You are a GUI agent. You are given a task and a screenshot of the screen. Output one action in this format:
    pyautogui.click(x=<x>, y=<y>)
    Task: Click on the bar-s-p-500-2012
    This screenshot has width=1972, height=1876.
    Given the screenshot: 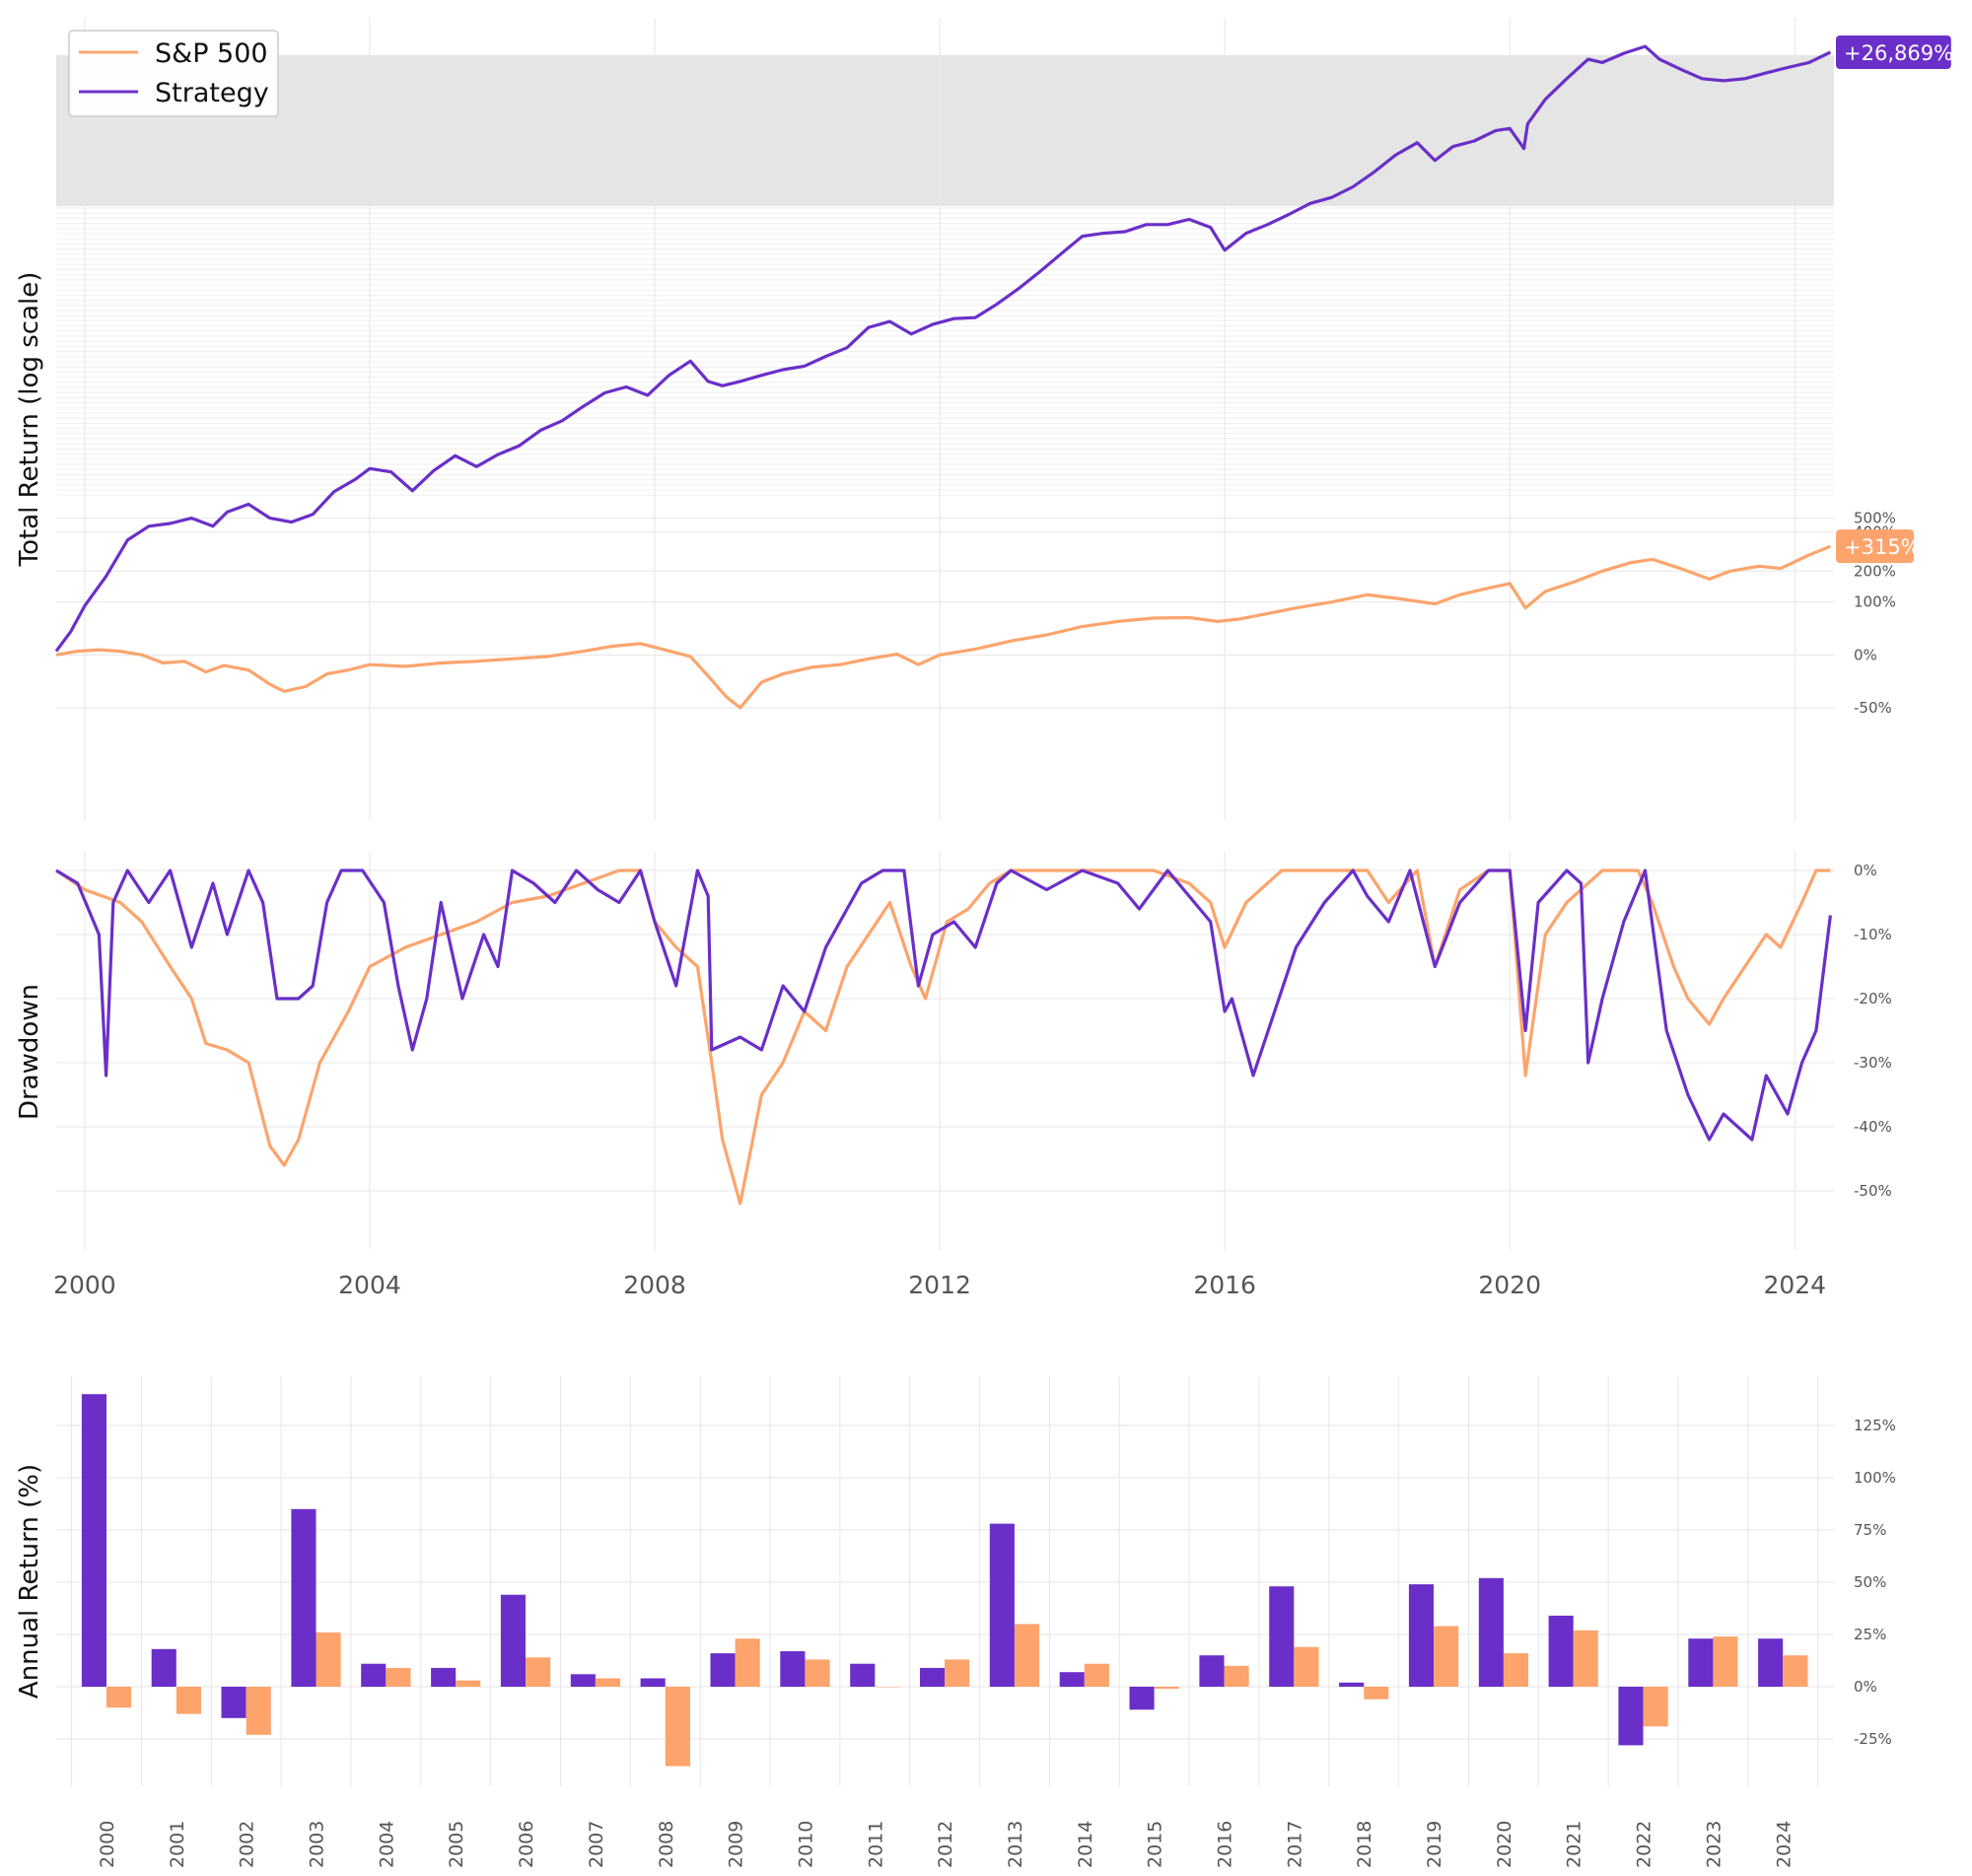 What is the action you would take?
    pyautogui.click(x=958, y=1673)
    